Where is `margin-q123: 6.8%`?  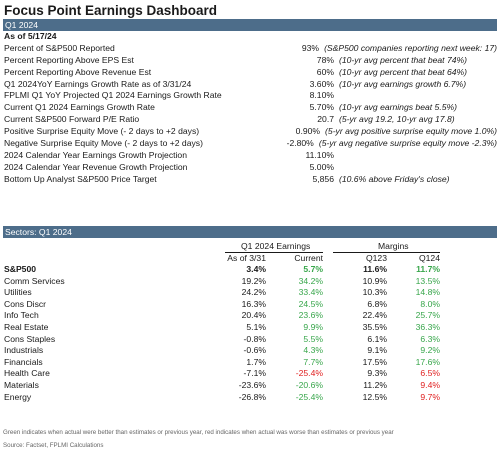
margin-q123: 6.8% is located at coordinates (377, 303).